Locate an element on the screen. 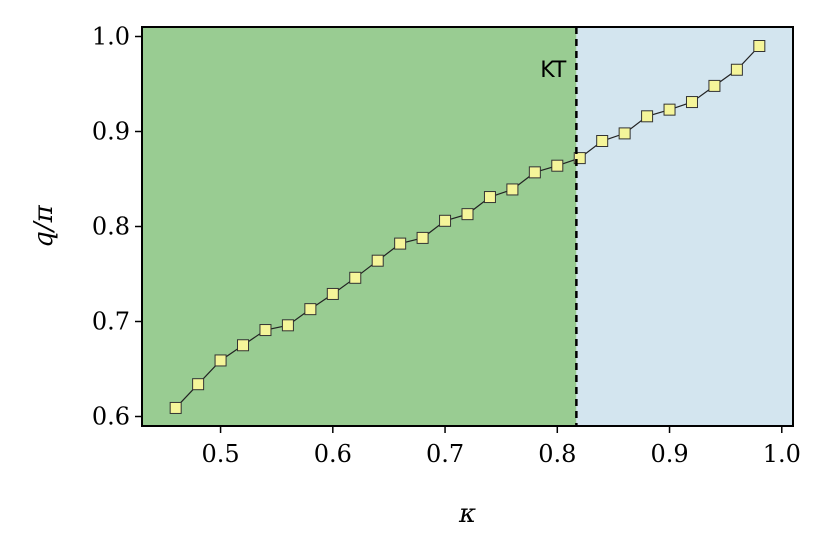 This screenshot has height=552, width=829. y-axis-label: q/π is located at coordinates (44, 225).